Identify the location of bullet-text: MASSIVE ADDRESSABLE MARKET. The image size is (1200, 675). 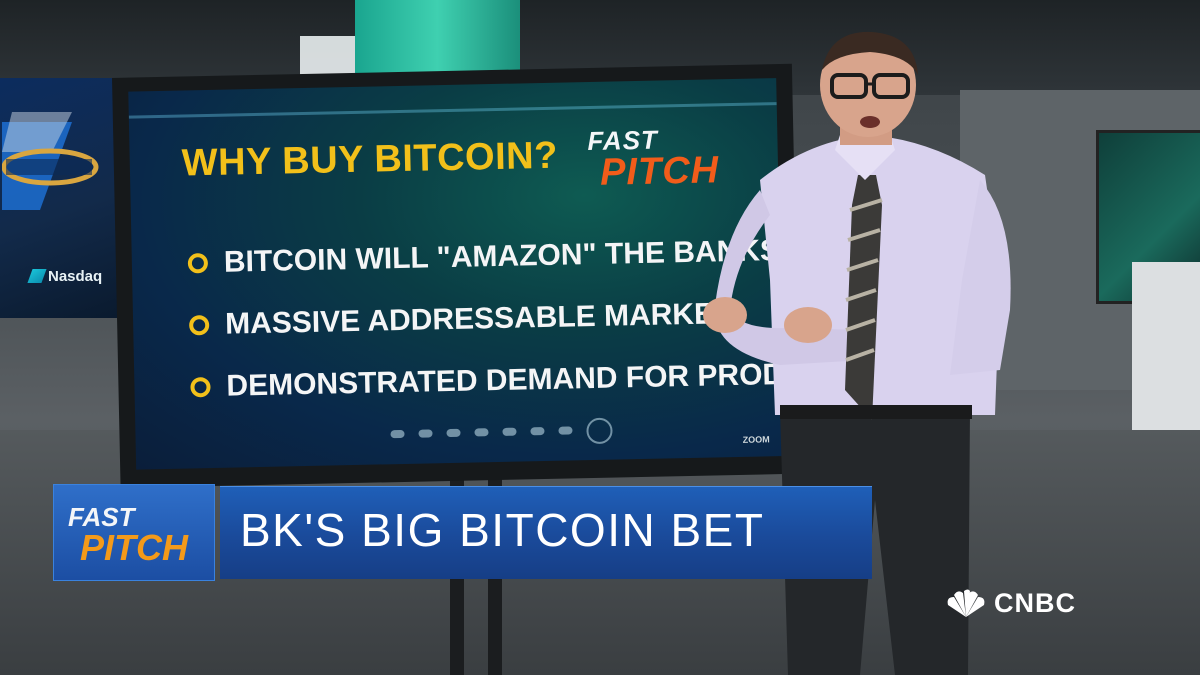
(478, 319).